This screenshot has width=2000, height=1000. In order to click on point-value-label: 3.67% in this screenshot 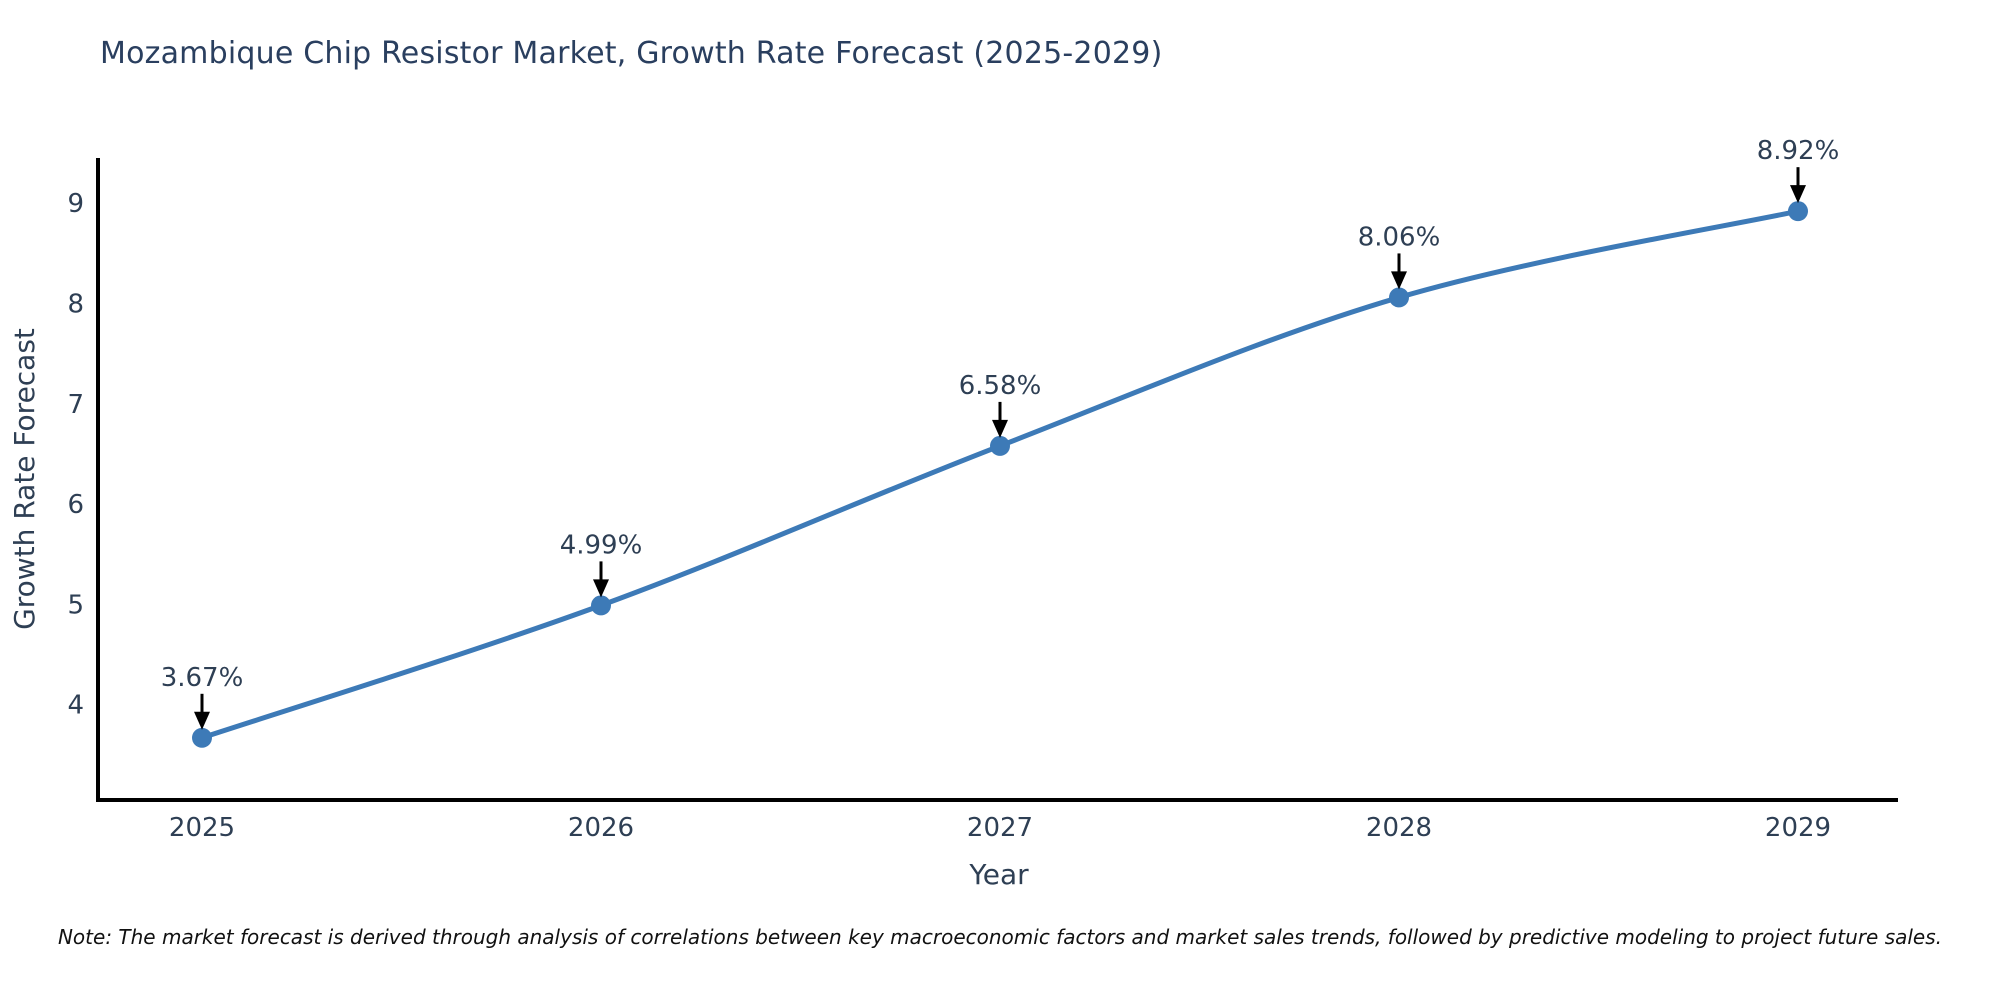, I will do `click(202, 678)`.